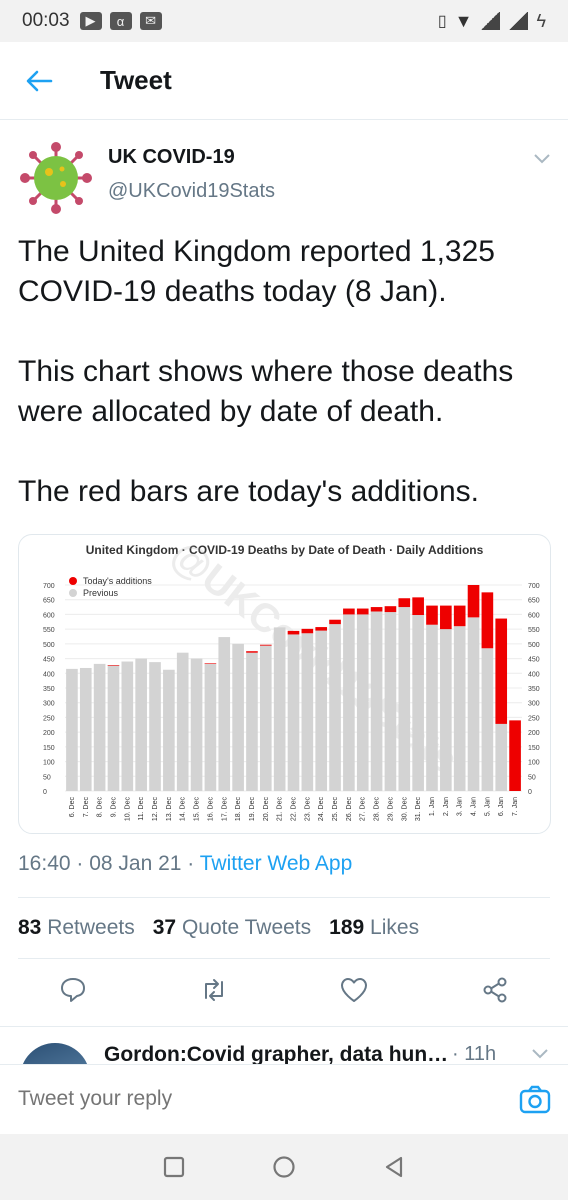 The image size is (568, 1200). Describe the element at coordinates (49, 763) in the screenshot. I see `y-tick-label-left: 100` at that location.